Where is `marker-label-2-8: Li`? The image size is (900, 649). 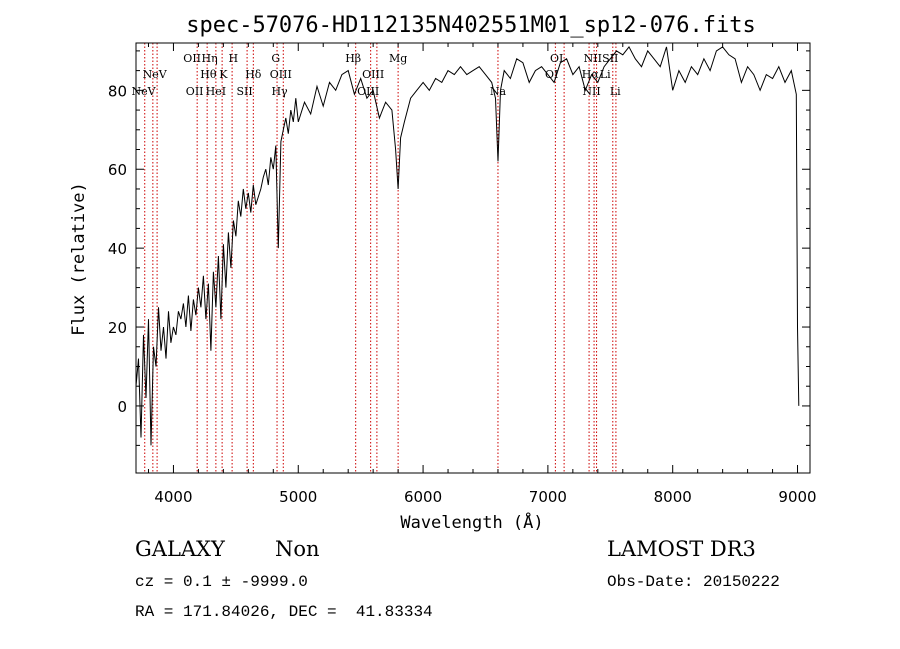 marker-label-2-8: Li is located at coordinates (605, 74).